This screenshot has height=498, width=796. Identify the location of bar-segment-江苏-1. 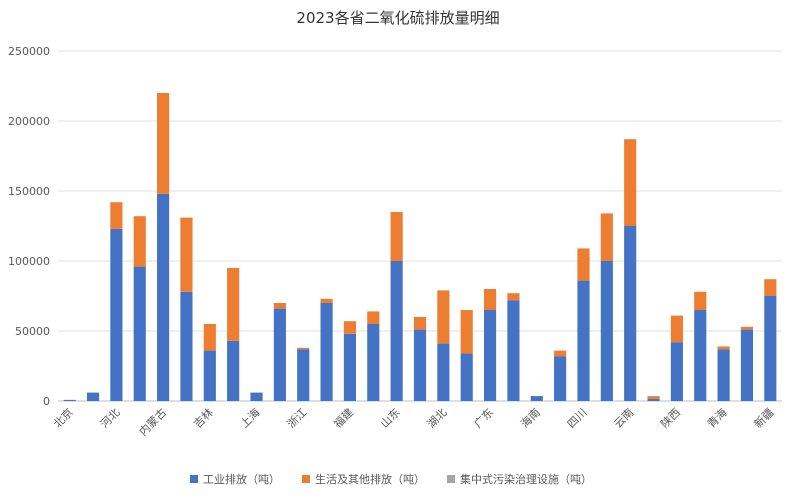
(279, 306).